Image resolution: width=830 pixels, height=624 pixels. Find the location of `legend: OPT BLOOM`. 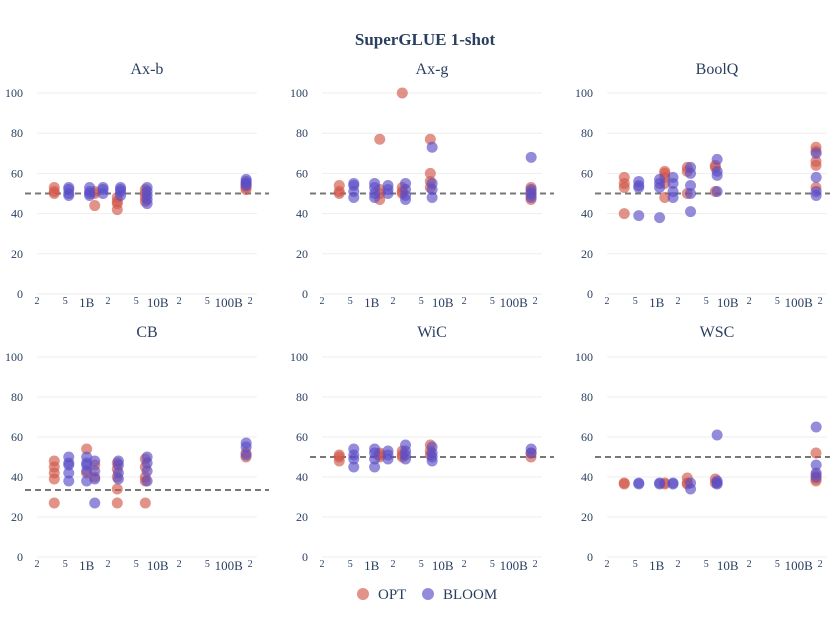

legend: OPT BLOOM is located at coordinates (427, 595).